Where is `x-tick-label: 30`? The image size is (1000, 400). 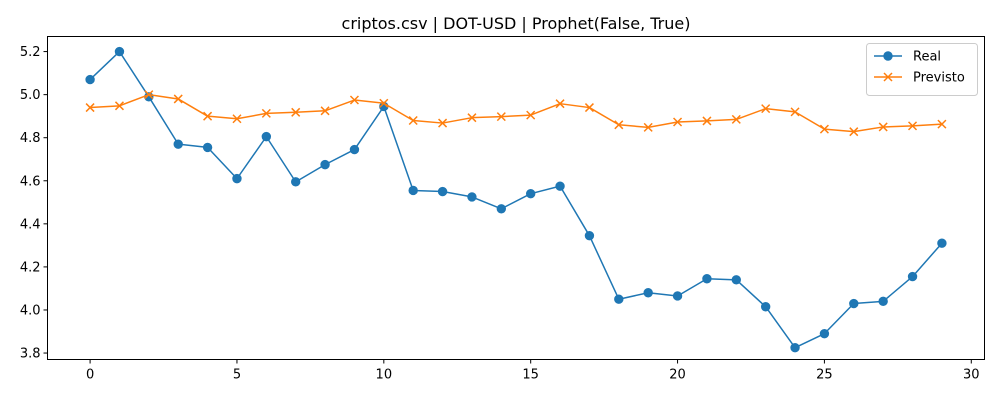 x-tick-label: 30 is located at coordinates (971, 375).